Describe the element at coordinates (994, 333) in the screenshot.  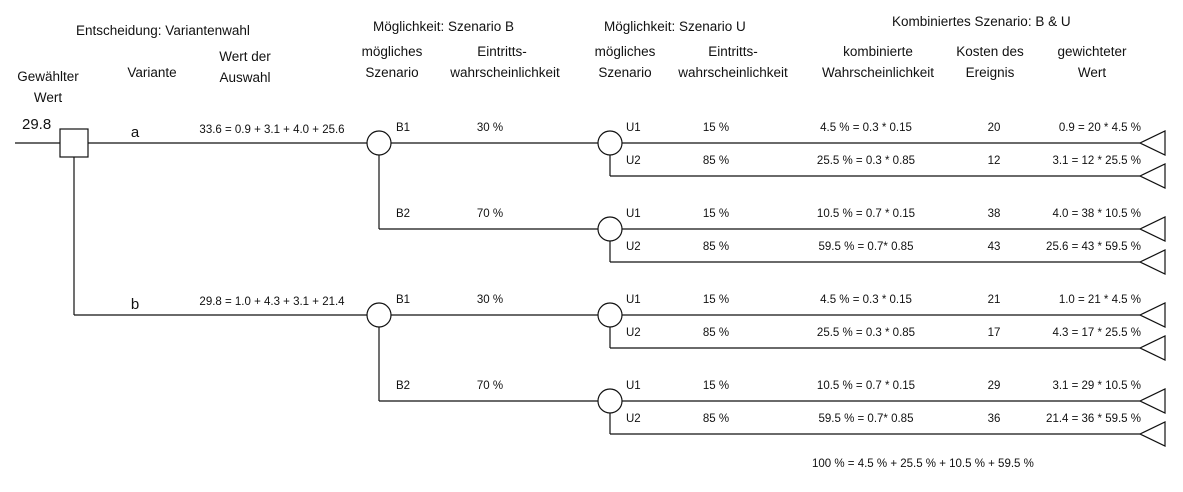
I see `event-cost: 17` at that location.